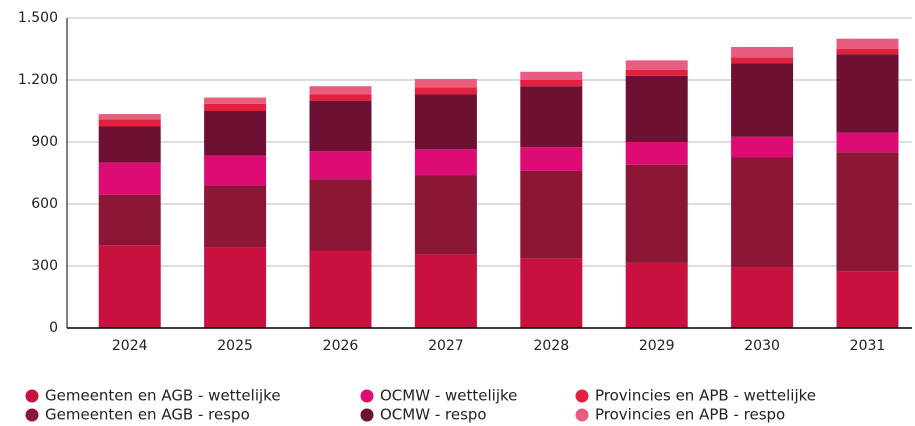  I want to click on legend-label: Gemeenten en AGB - respo, so click(147, 415).